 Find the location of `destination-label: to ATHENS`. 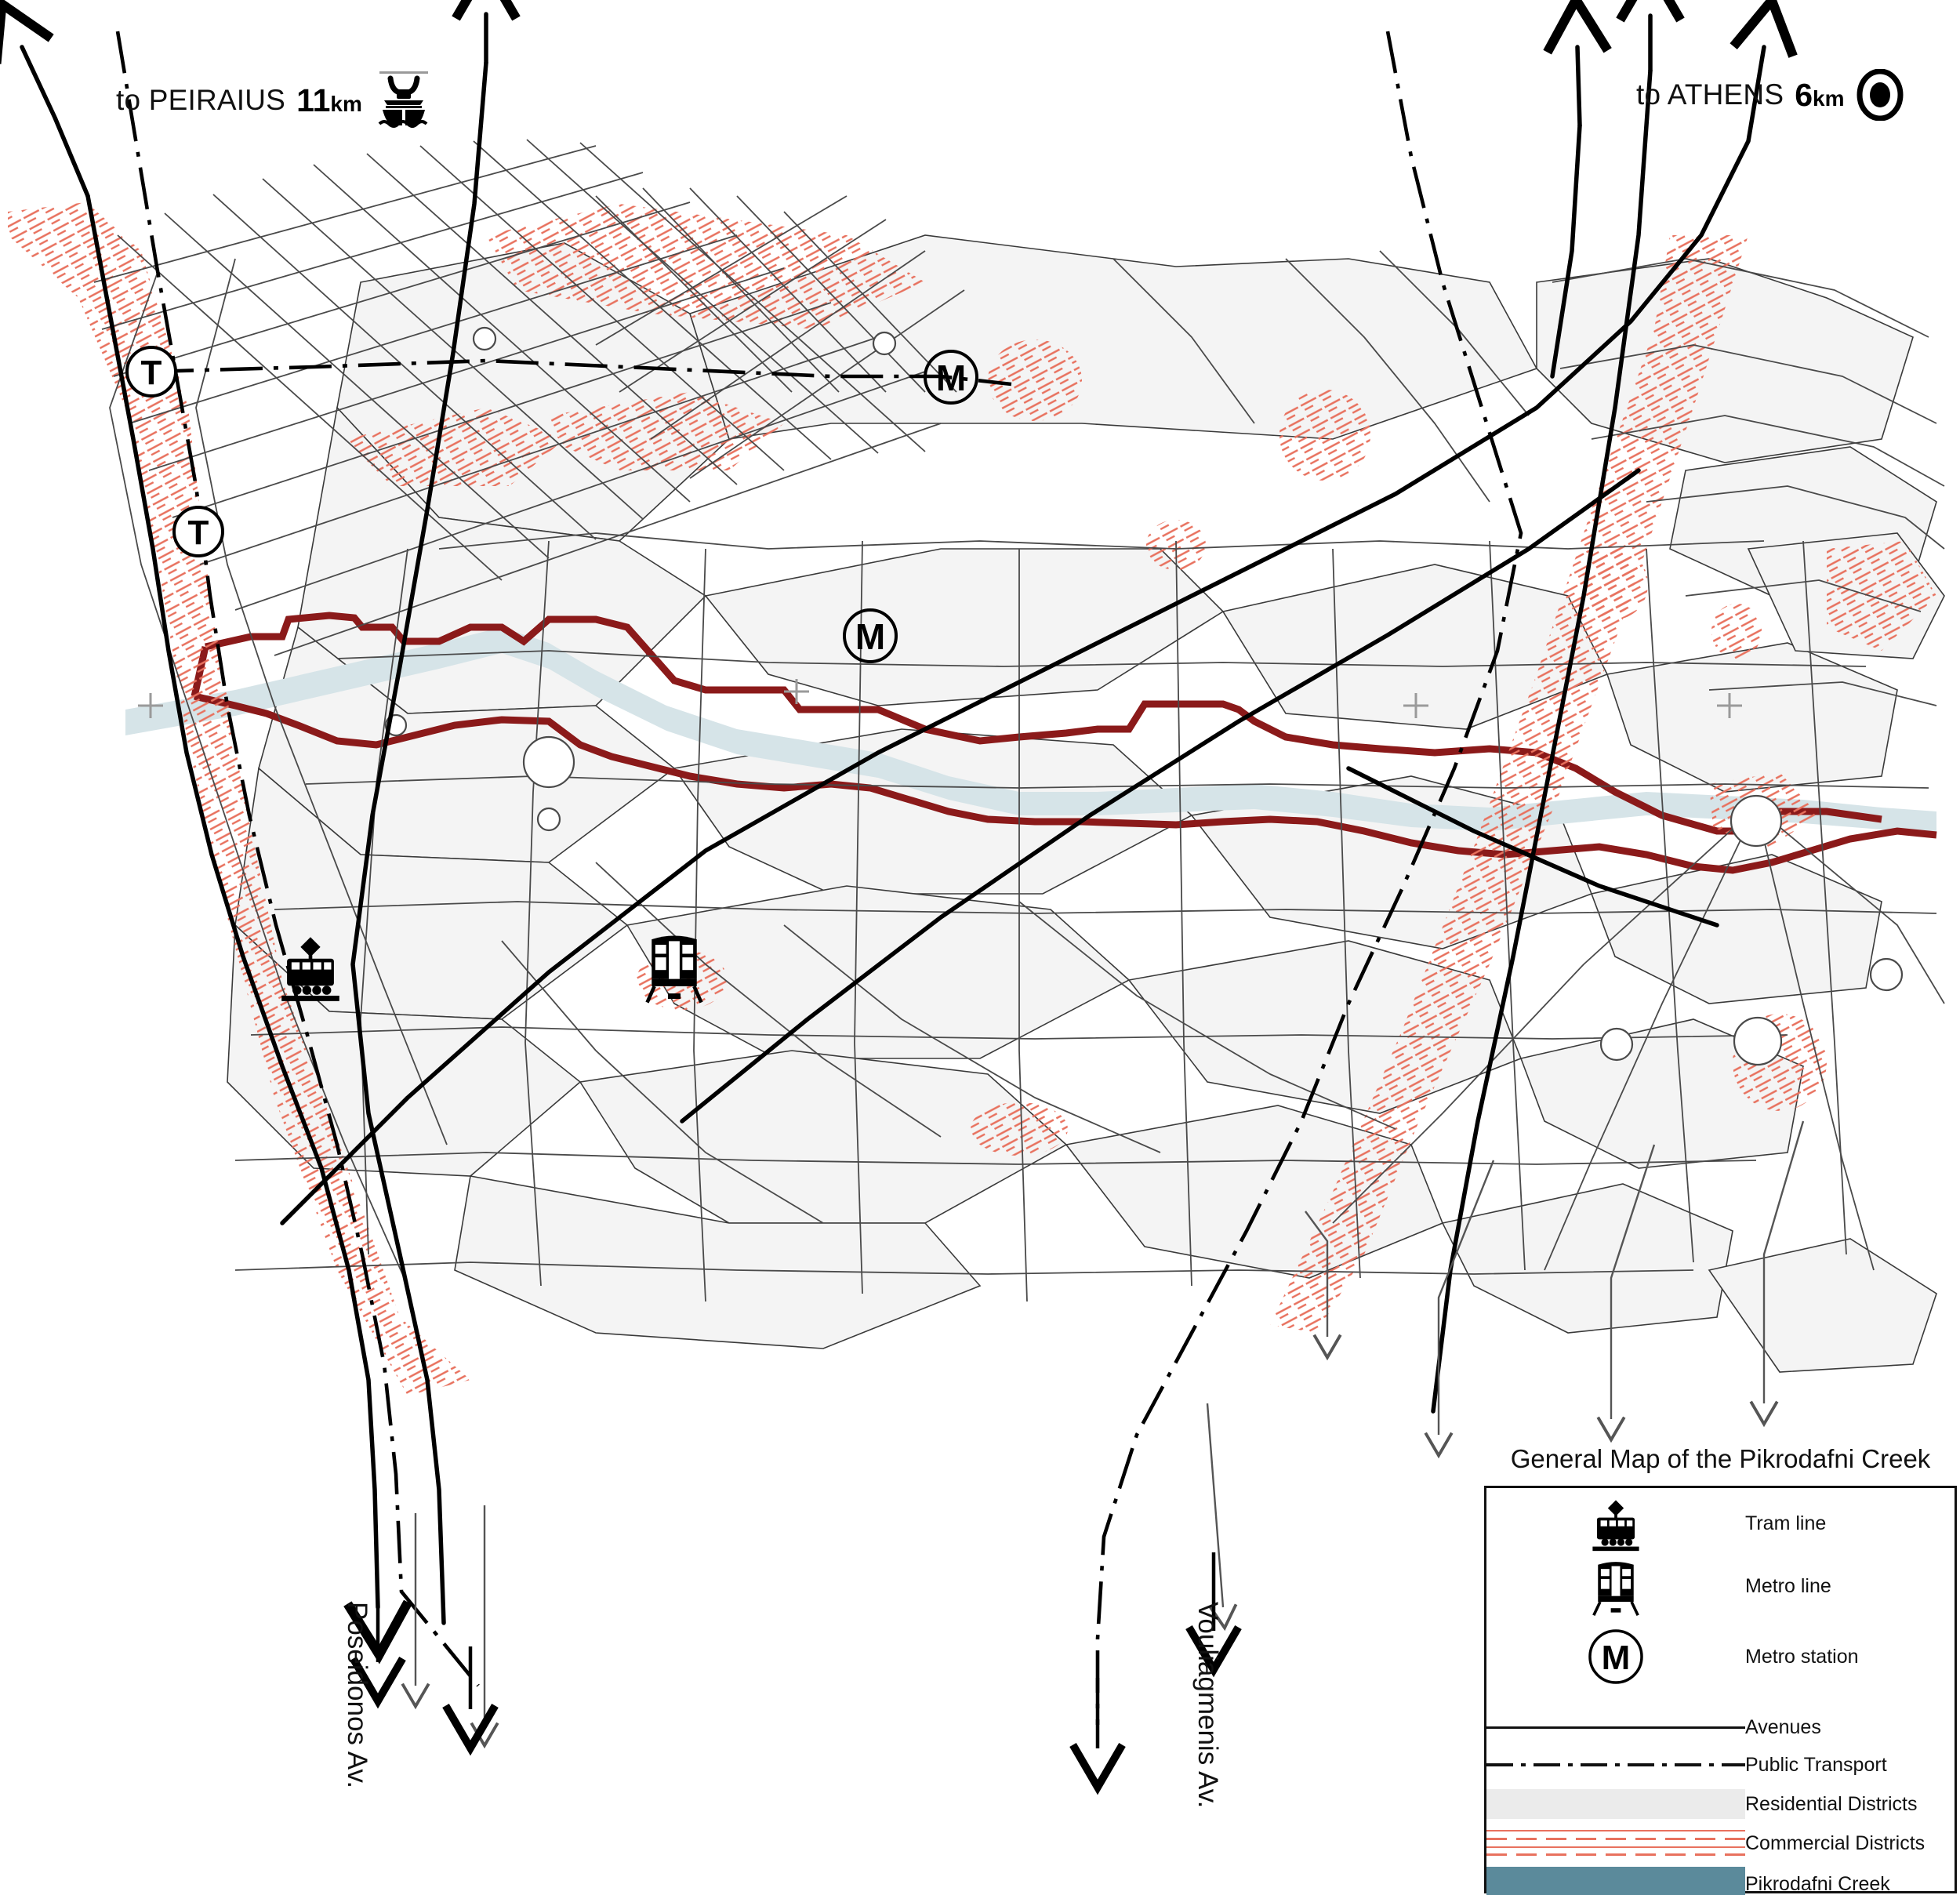

destination-label: to ATHENS is located at coordinates (1710, 94).